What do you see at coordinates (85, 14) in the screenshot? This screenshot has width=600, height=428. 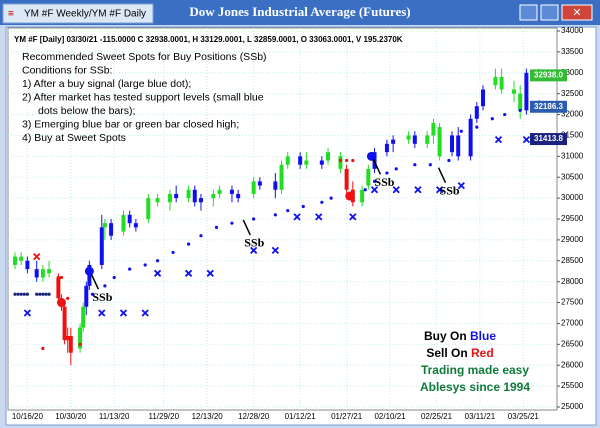 I see `tab-label: YM #F Weekly/YM #F Daily` at bounding box center [85, 14].